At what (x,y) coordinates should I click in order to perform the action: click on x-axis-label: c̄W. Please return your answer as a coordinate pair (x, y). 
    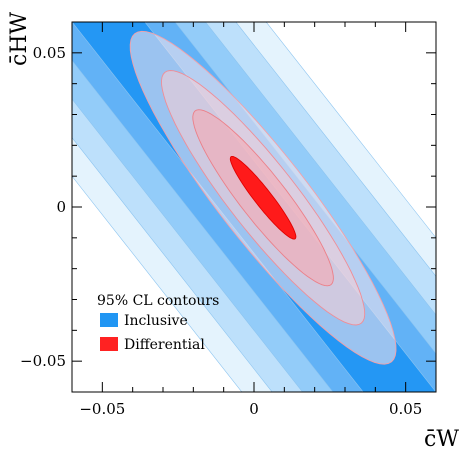
    Looking at the image, I should click on (441, 439).